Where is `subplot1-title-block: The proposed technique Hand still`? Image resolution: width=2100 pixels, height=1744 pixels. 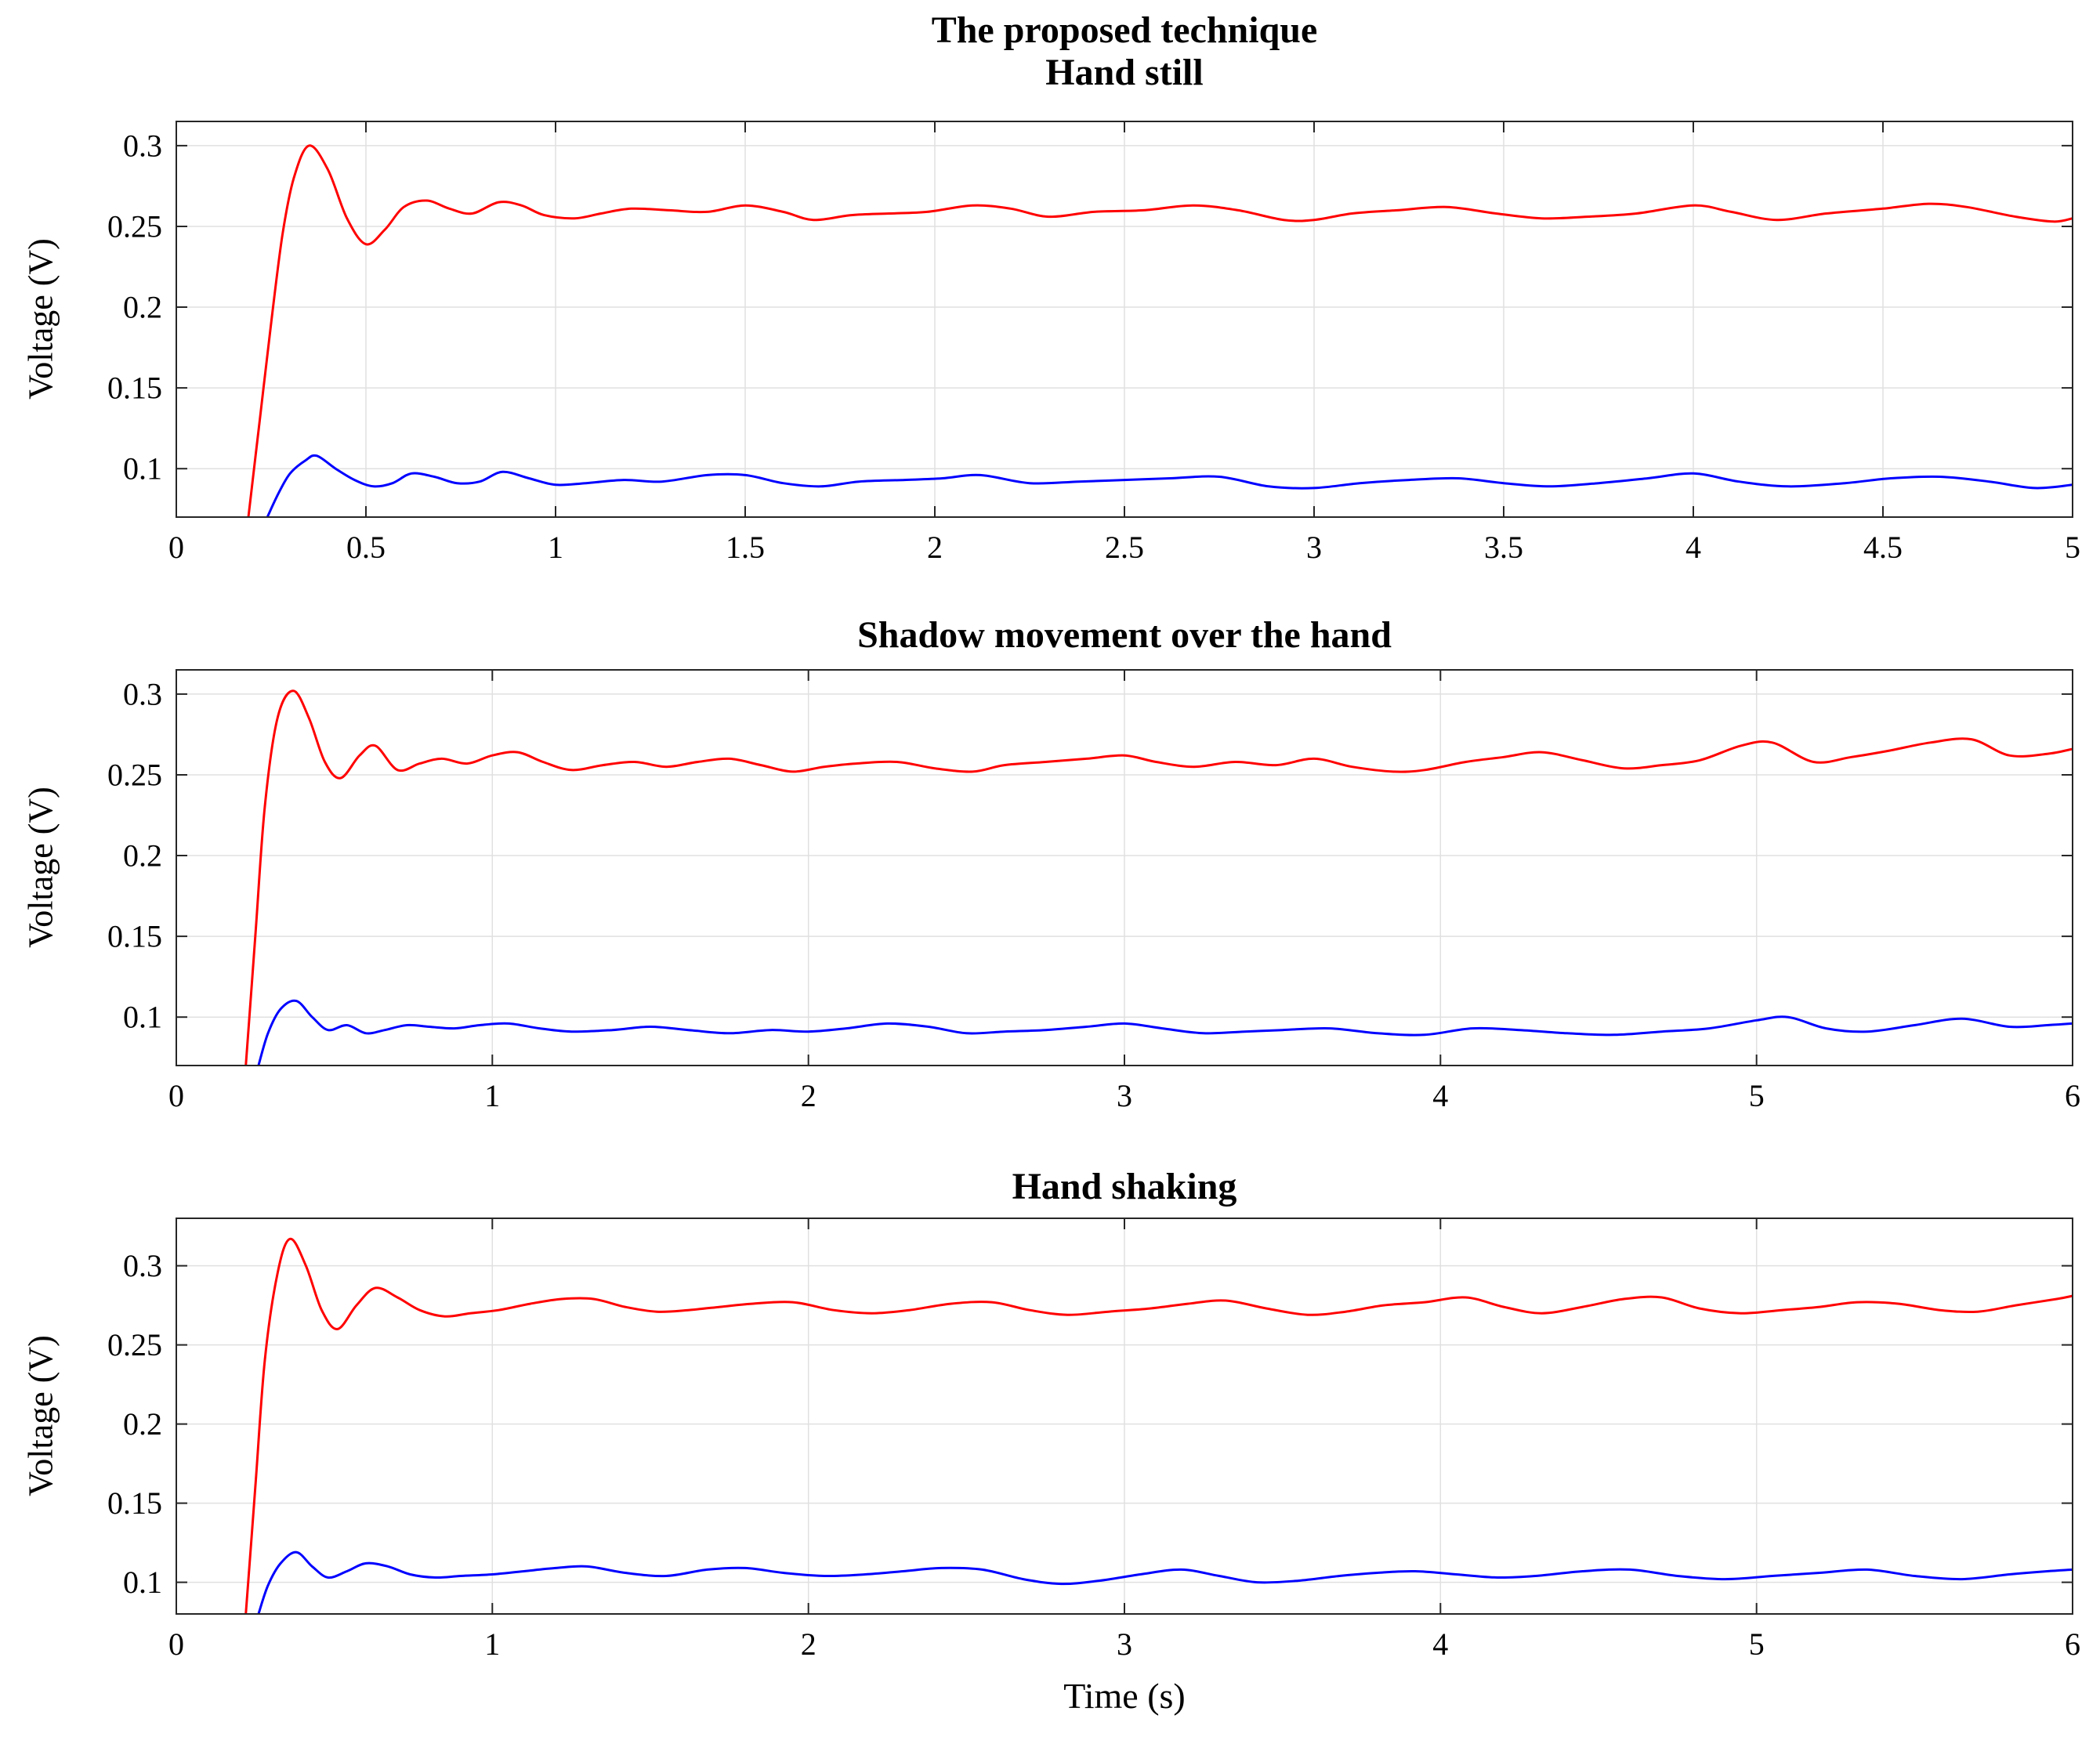 subplot1-title-block: The proposed technique Hand still is located at coordinates (1124, 51).